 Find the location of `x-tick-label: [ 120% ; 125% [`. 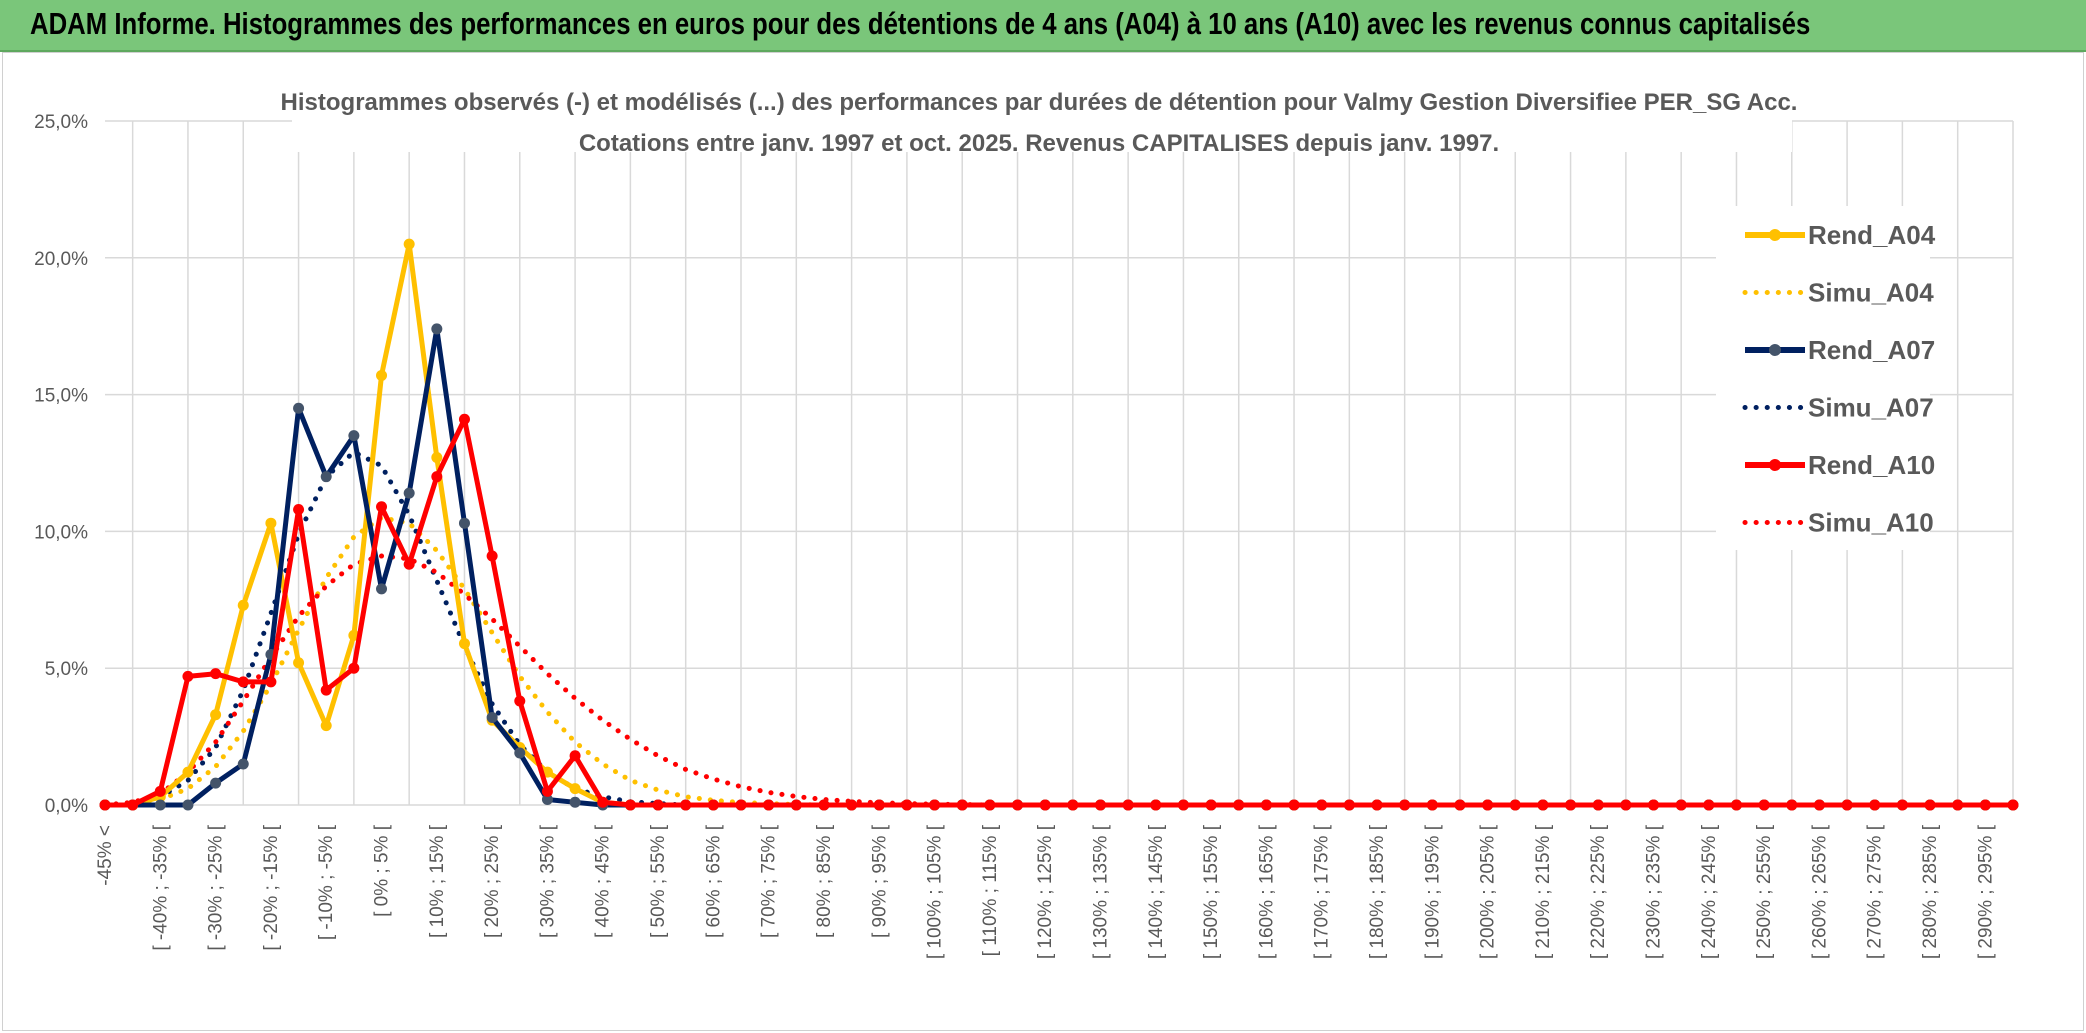

x-tick-label: [ 120% ; 125% [ is located at coordinates (1045, 891).